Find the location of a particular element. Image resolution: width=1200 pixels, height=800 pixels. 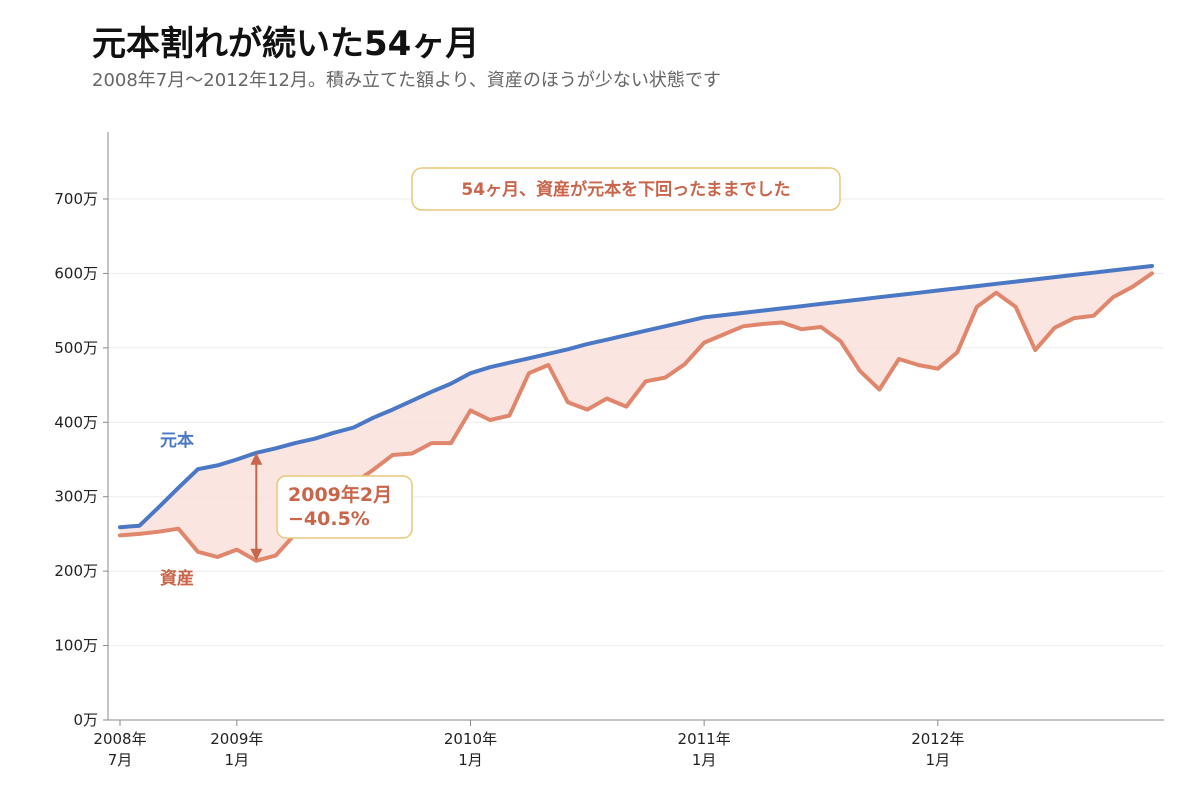

note-annotation: 54ヶ月、資産が元本を下回ったままでした is located at coordinates (626, 189).